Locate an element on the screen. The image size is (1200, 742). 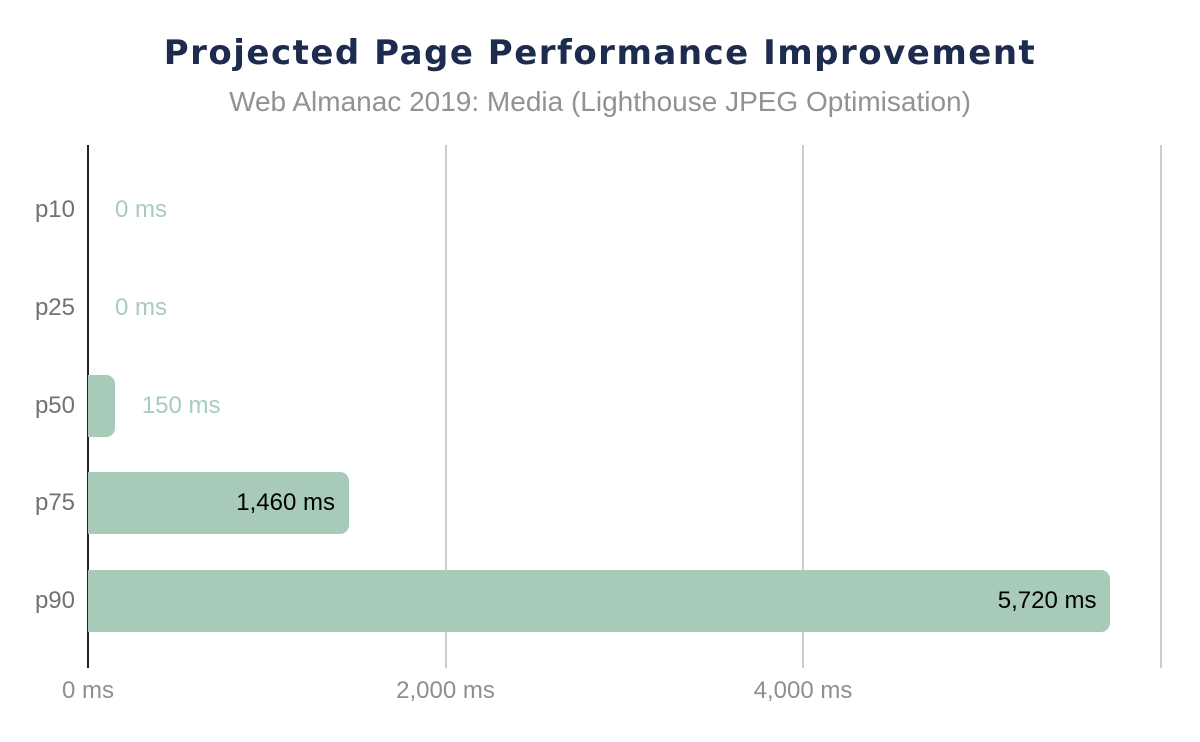
value-label-p10: 0 ms is located at coordinates (141, 209).